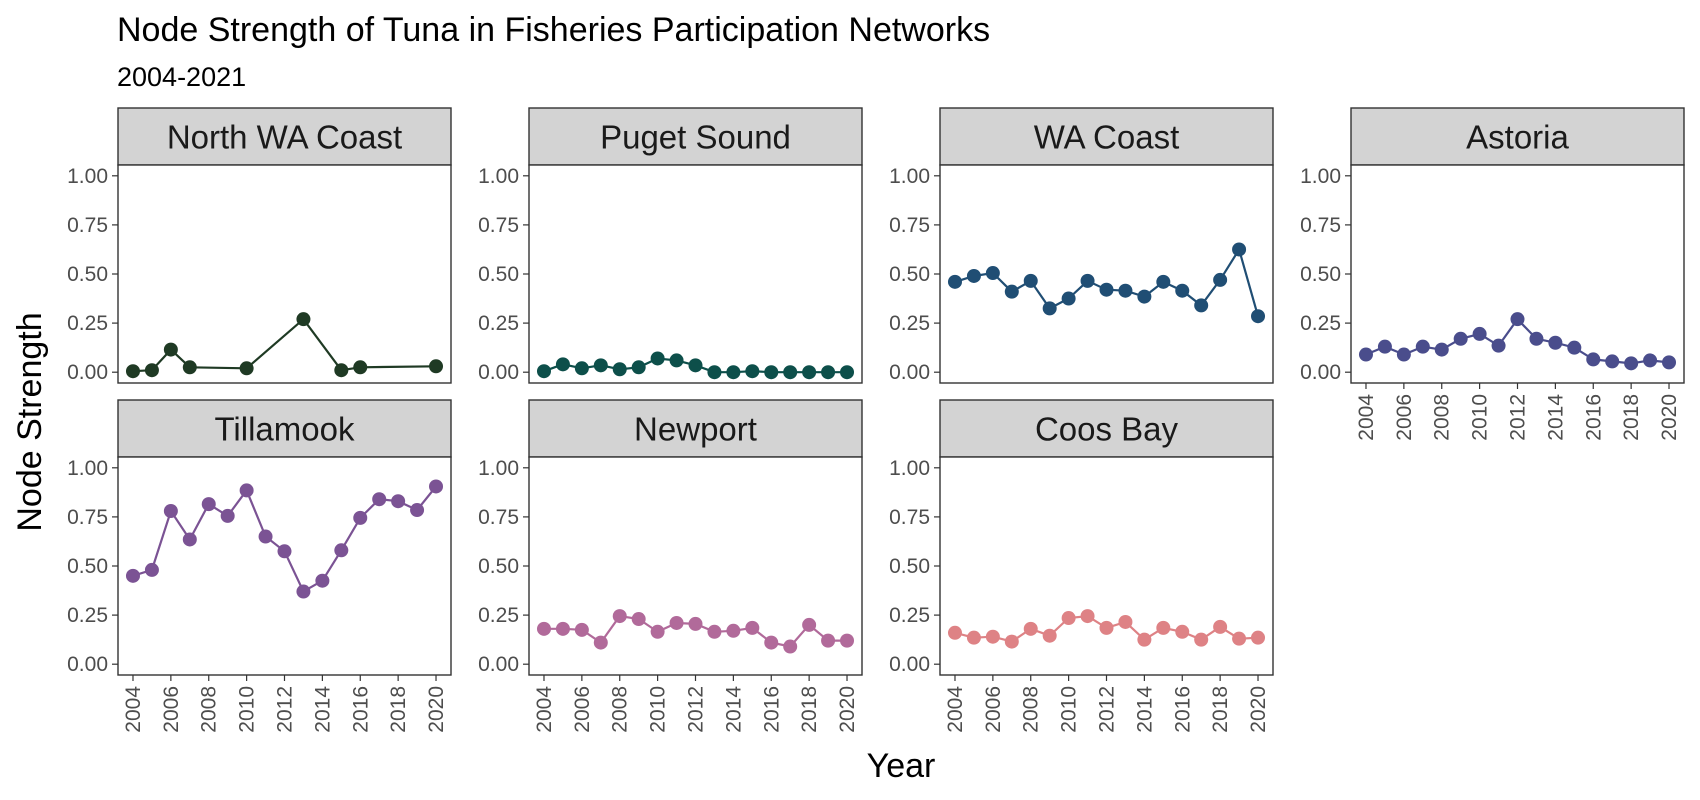 The width and height of the screenshot is (1700, 800). I want to click on panel-north-wa-coast: North WA Coast 0.00 0.25 0.50 0.75 1.00, so click(259, 245).